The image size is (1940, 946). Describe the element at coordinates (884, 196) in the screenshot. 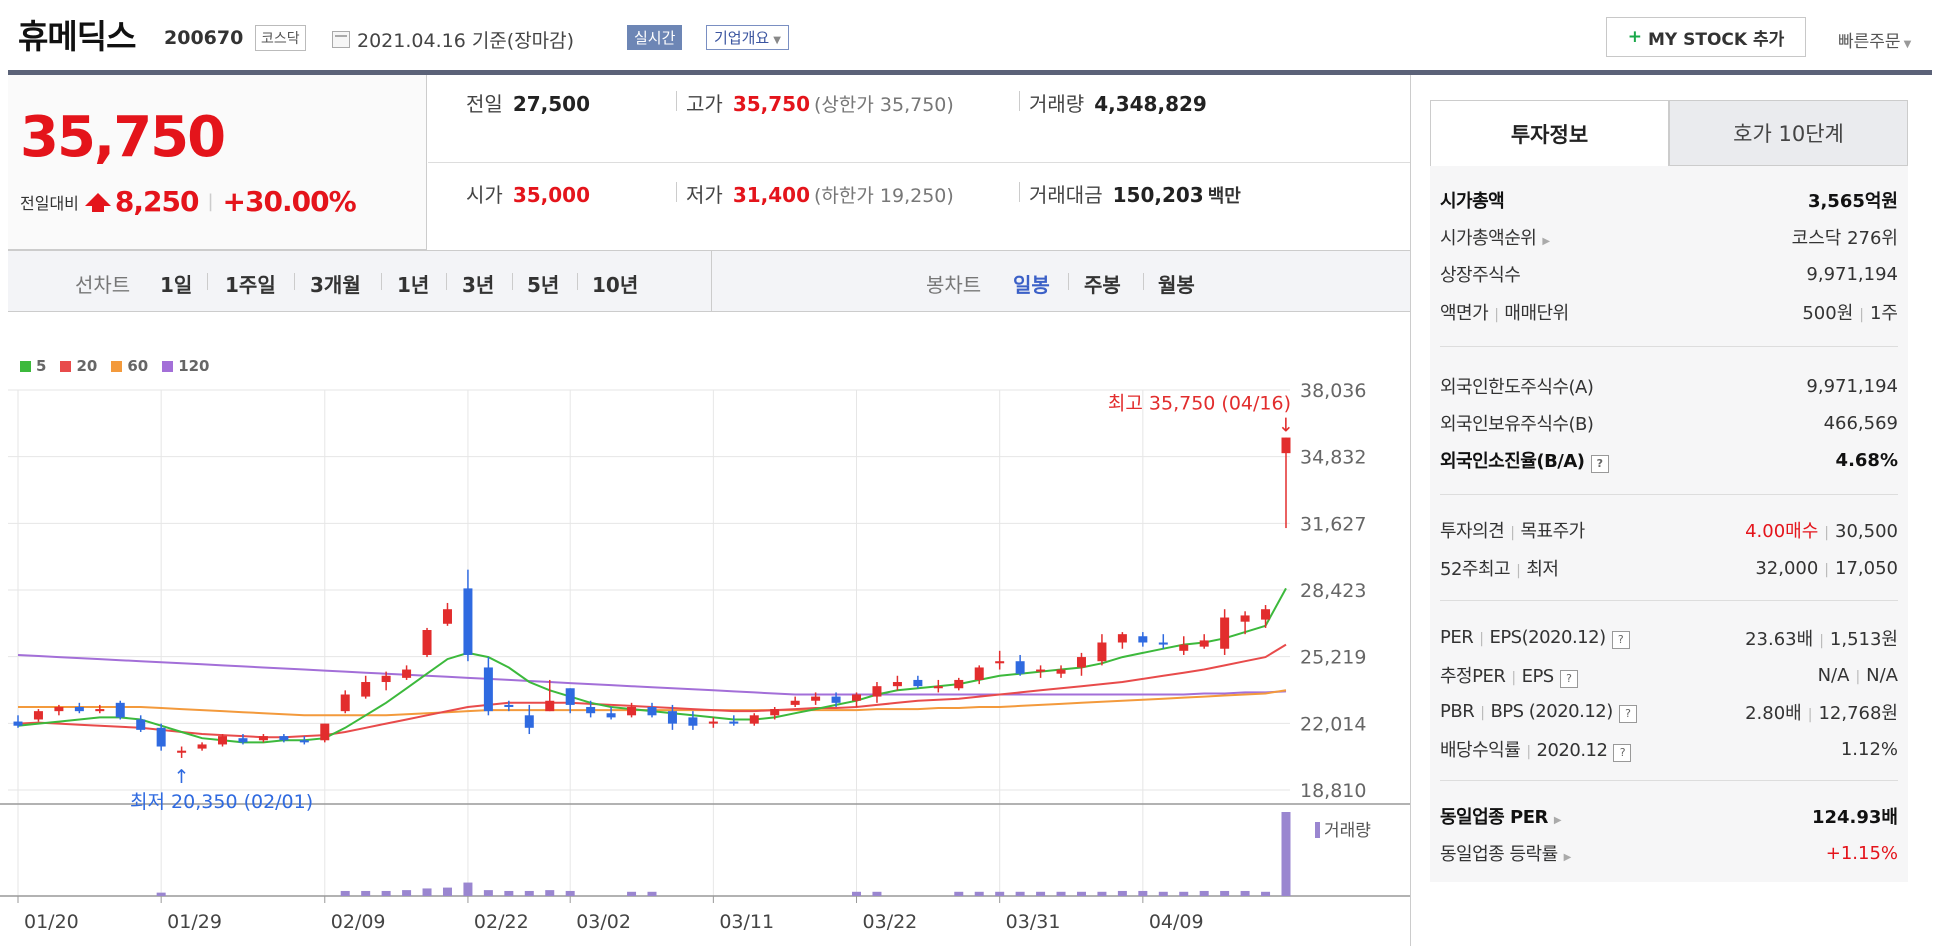

I see `lower-limit: (하한가 19,250)` at that location.